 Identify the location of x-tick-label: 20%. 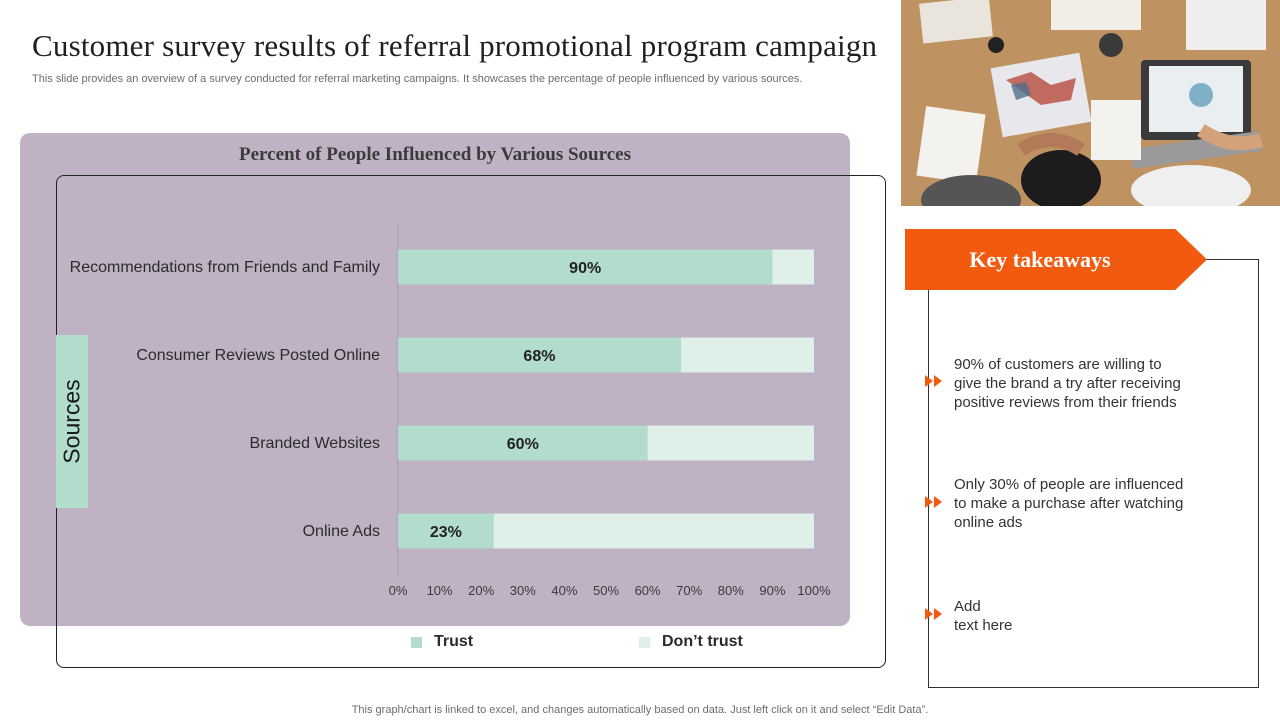
(481, 590).